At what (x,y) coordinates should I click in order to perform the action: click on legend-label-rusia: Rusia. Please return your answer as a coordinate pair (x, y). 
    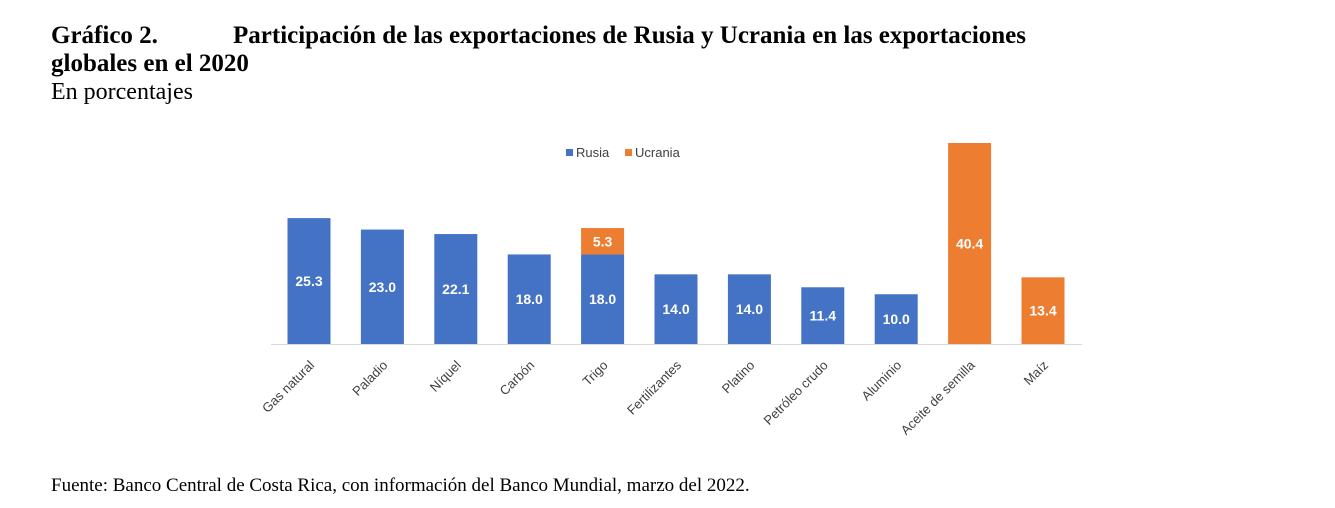
    Looking at the image, I should click on (593, 152).